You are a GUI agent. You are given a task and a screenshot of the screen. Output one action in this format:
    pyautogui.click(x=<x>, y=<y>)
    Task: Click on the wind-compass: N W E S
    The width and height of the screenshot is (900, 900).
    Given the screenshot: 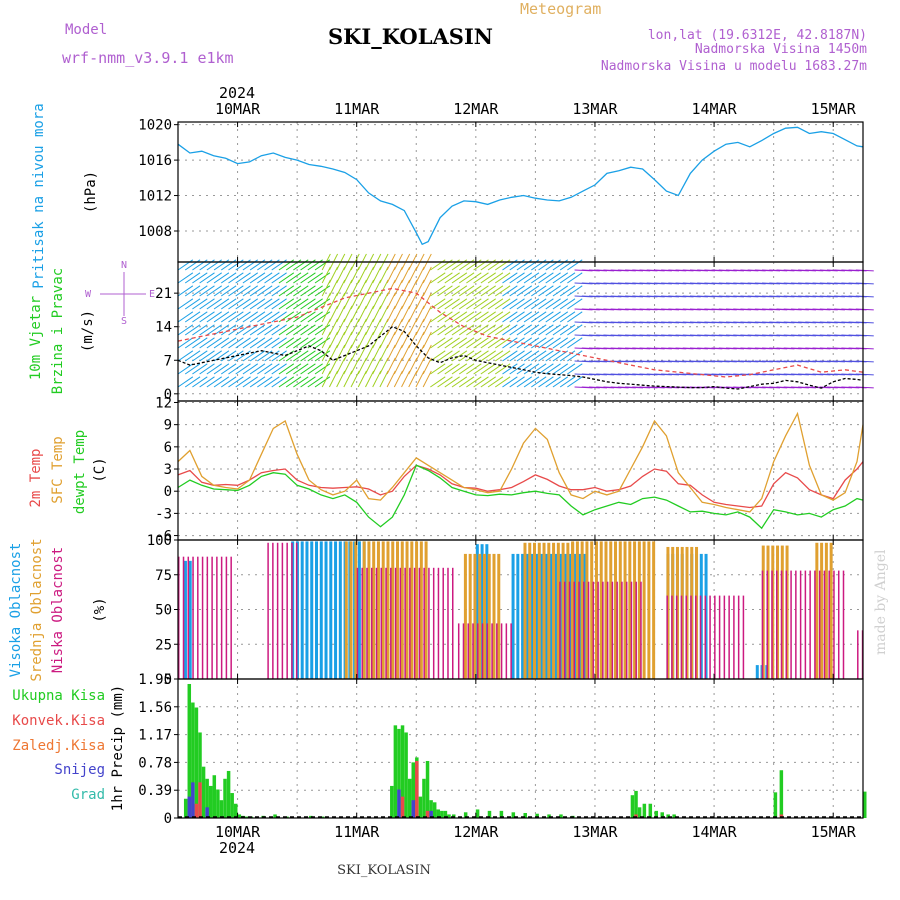 What is the action you would take?
    pyautogui.click(x=120, y=293)
    